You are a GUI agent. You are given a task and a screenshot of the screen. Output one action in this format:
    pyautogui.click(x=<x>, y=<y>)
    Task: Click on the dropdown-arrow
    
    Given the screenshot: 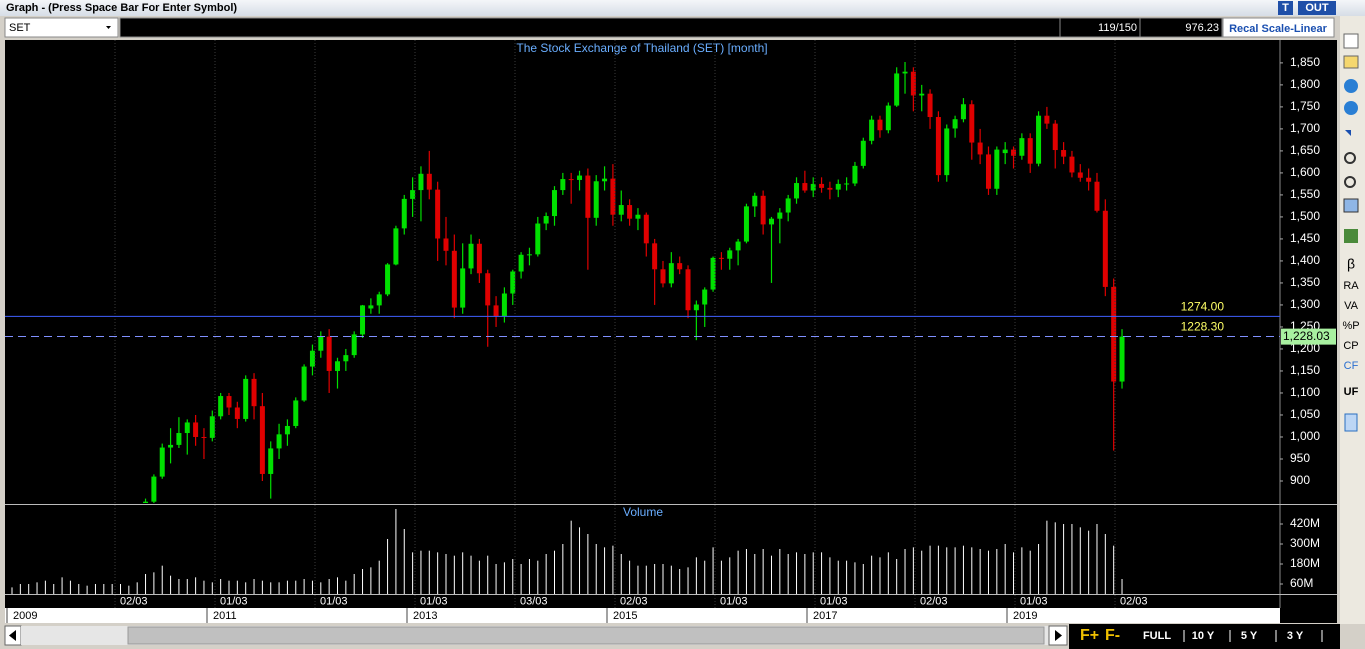 What is the action you would take?
    pyautogui.click(x=108, y=27)
    